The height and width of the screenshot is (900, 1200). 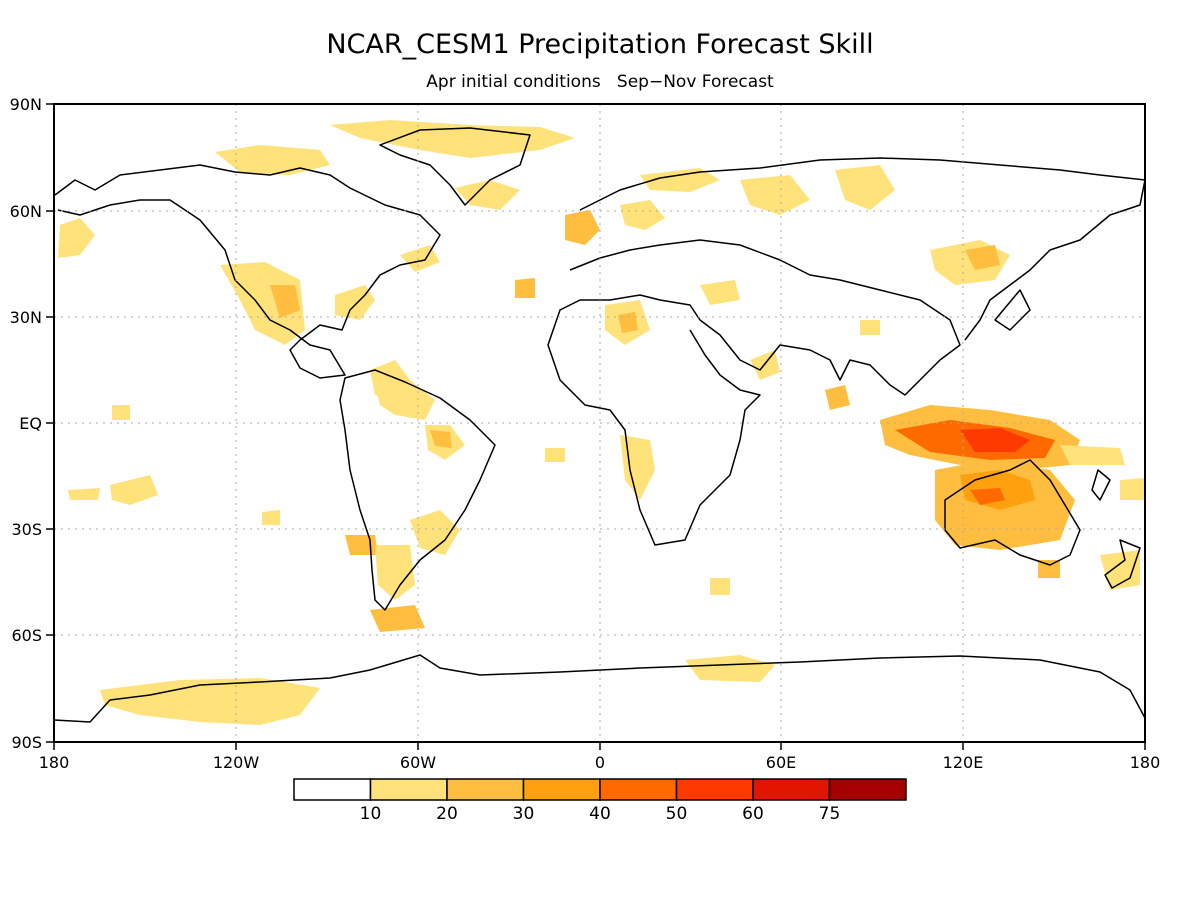 I want to click on north-eurasia-coastline, so click(x=862, y=249).